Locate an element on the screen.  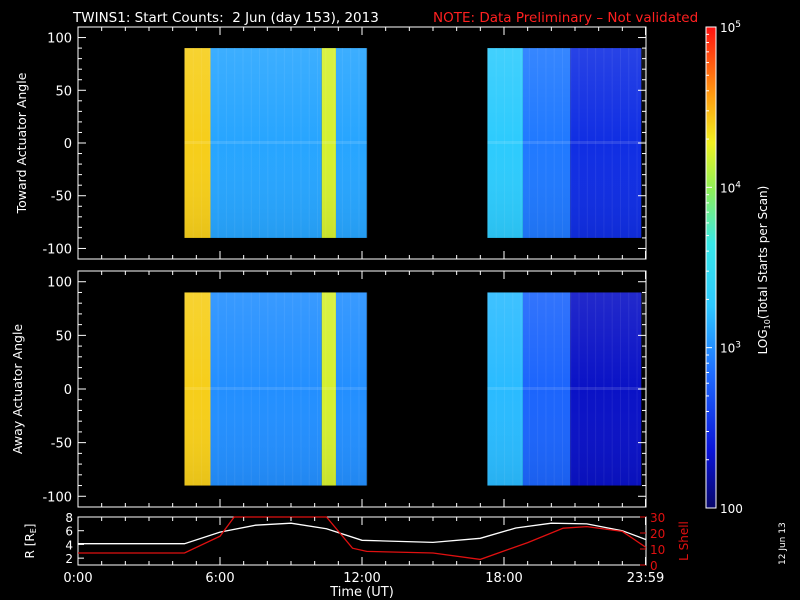
tick-exponent: 5 is located at coordinates (738, 25).